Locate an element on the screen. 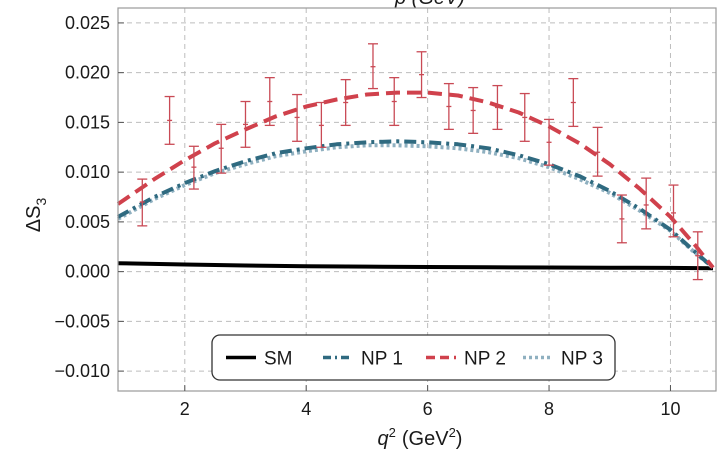  x-axis-ticks: 2 4 6 8 10 is located at coordinates (430, 402).